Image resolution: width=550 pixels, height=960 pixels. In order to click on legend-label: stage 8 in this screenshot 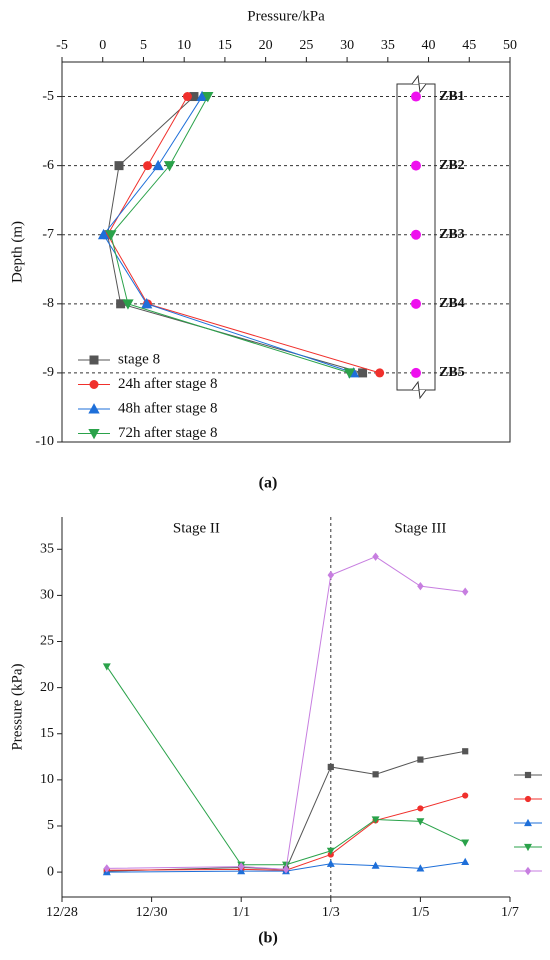, I will do `click(139, 359)`.